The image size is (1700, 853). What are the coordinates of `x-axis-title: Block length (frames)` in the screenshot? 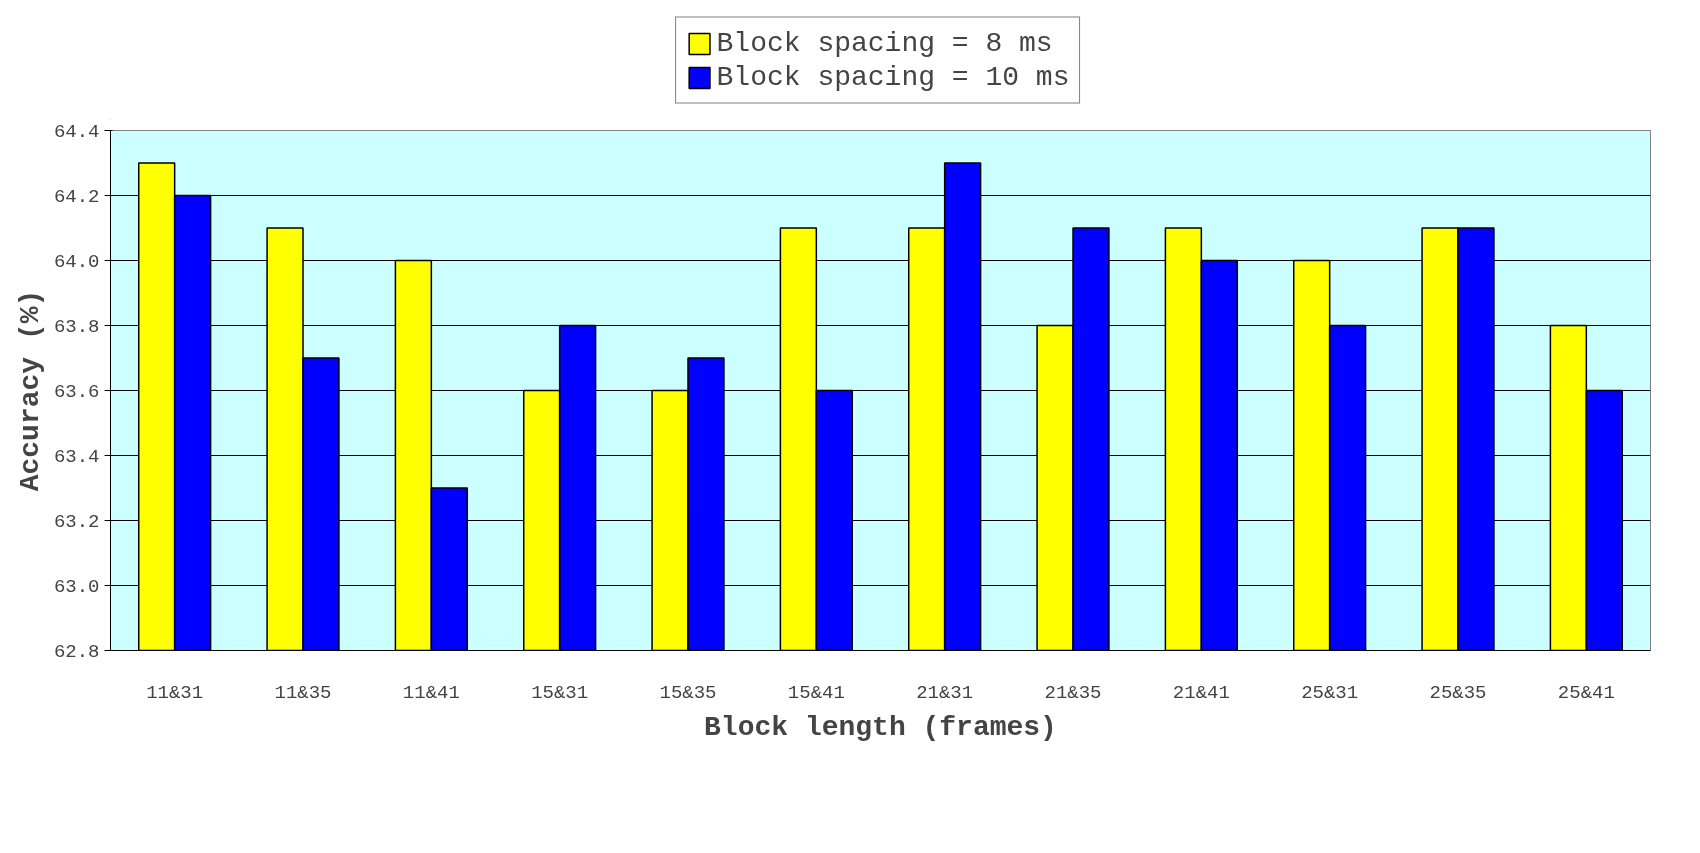 It's located at (880, 727).